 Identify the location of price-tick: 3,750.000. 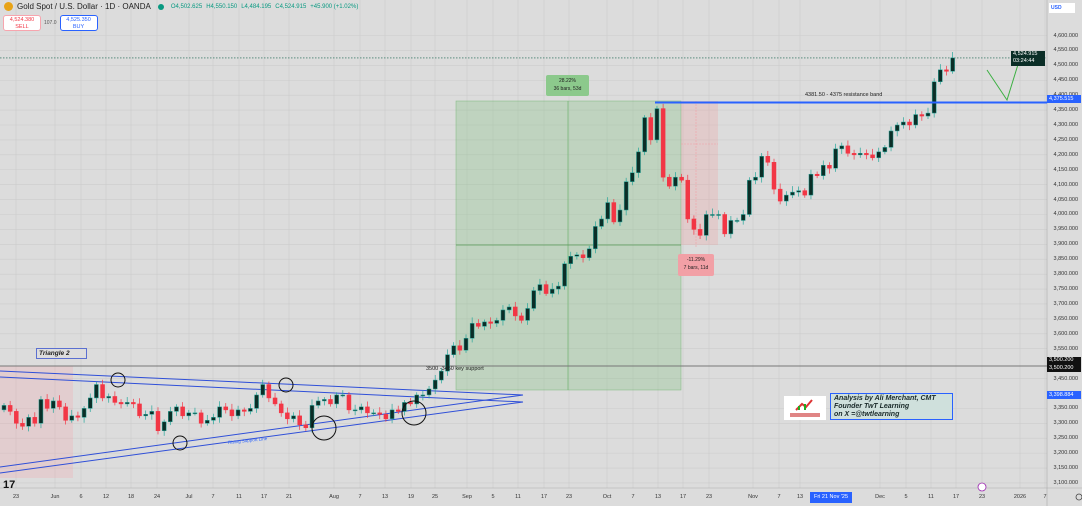
(1065, 289).